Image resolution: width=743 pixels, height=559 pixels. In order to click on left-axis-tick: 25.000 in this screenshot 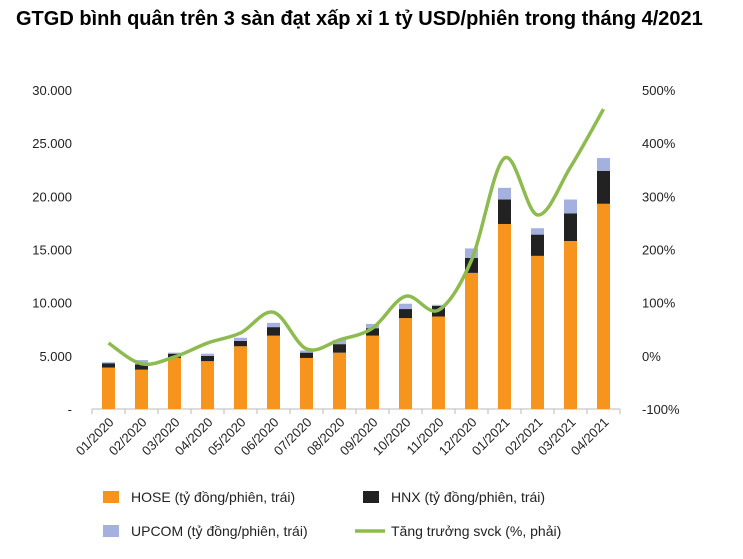, I will do `click(52, 143)`.